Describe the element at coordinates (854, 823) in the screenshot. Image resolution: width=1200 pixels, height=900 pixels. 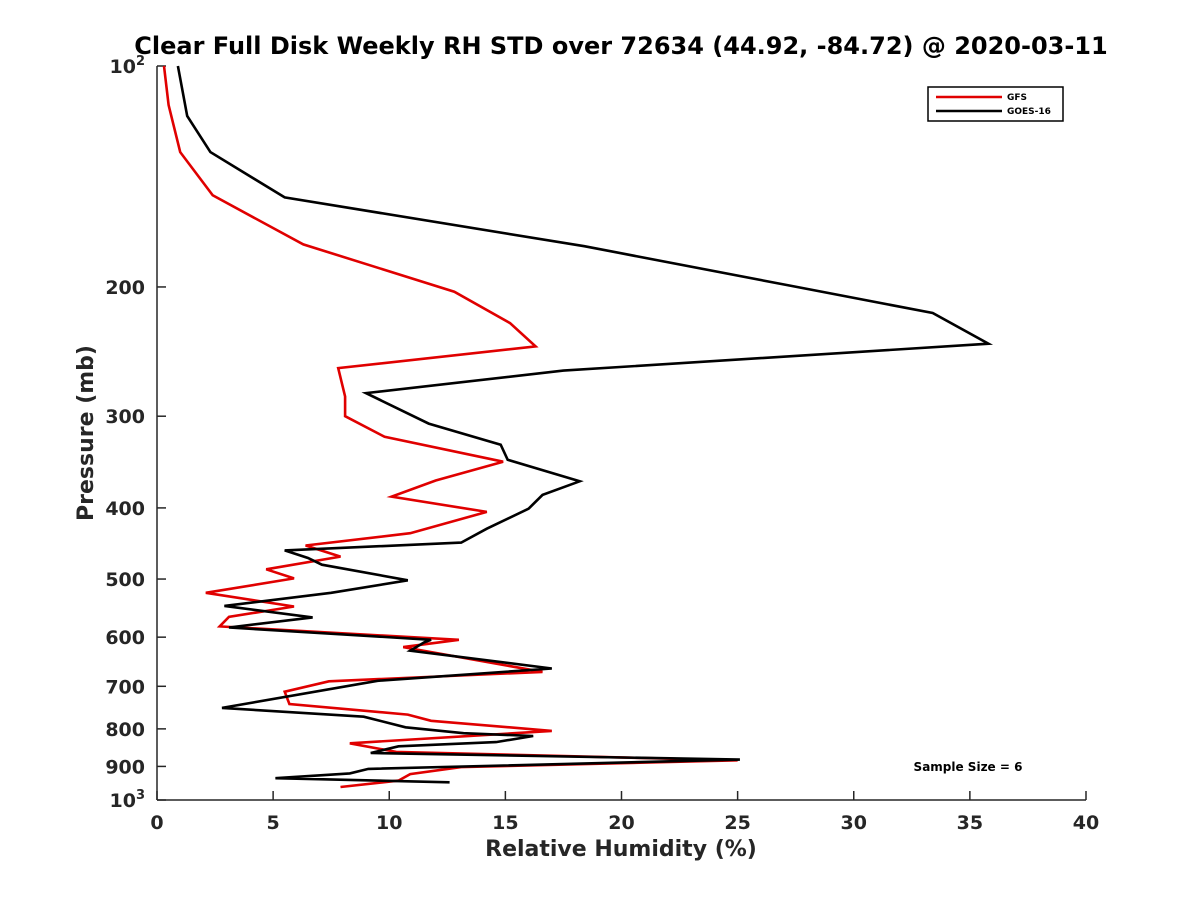
I see `x-tick-label: 30` at that location.